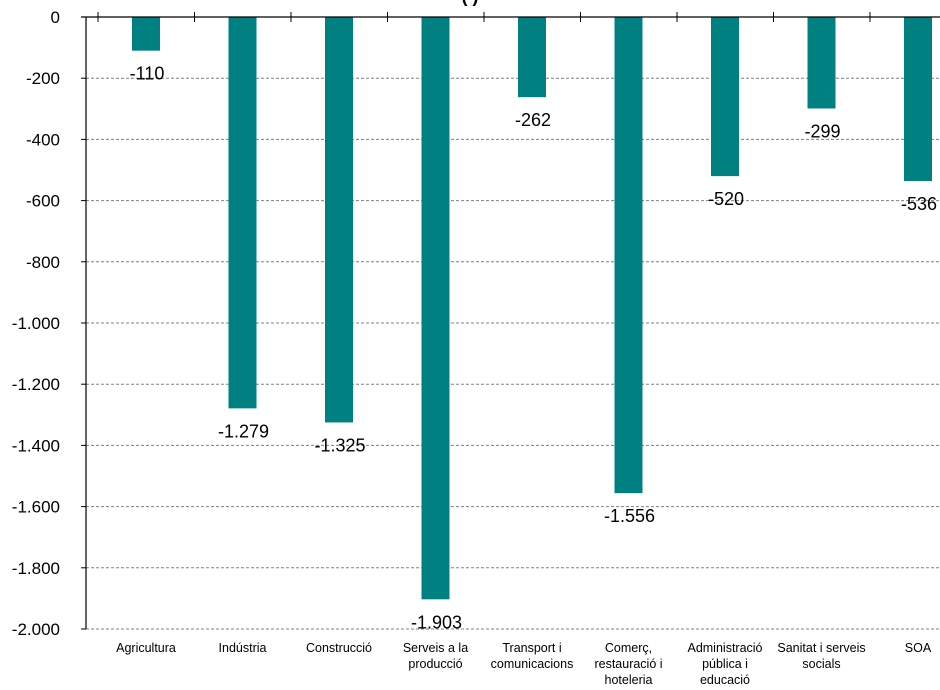  I want to click on category-label-line: restauració i, so click(628, 664).